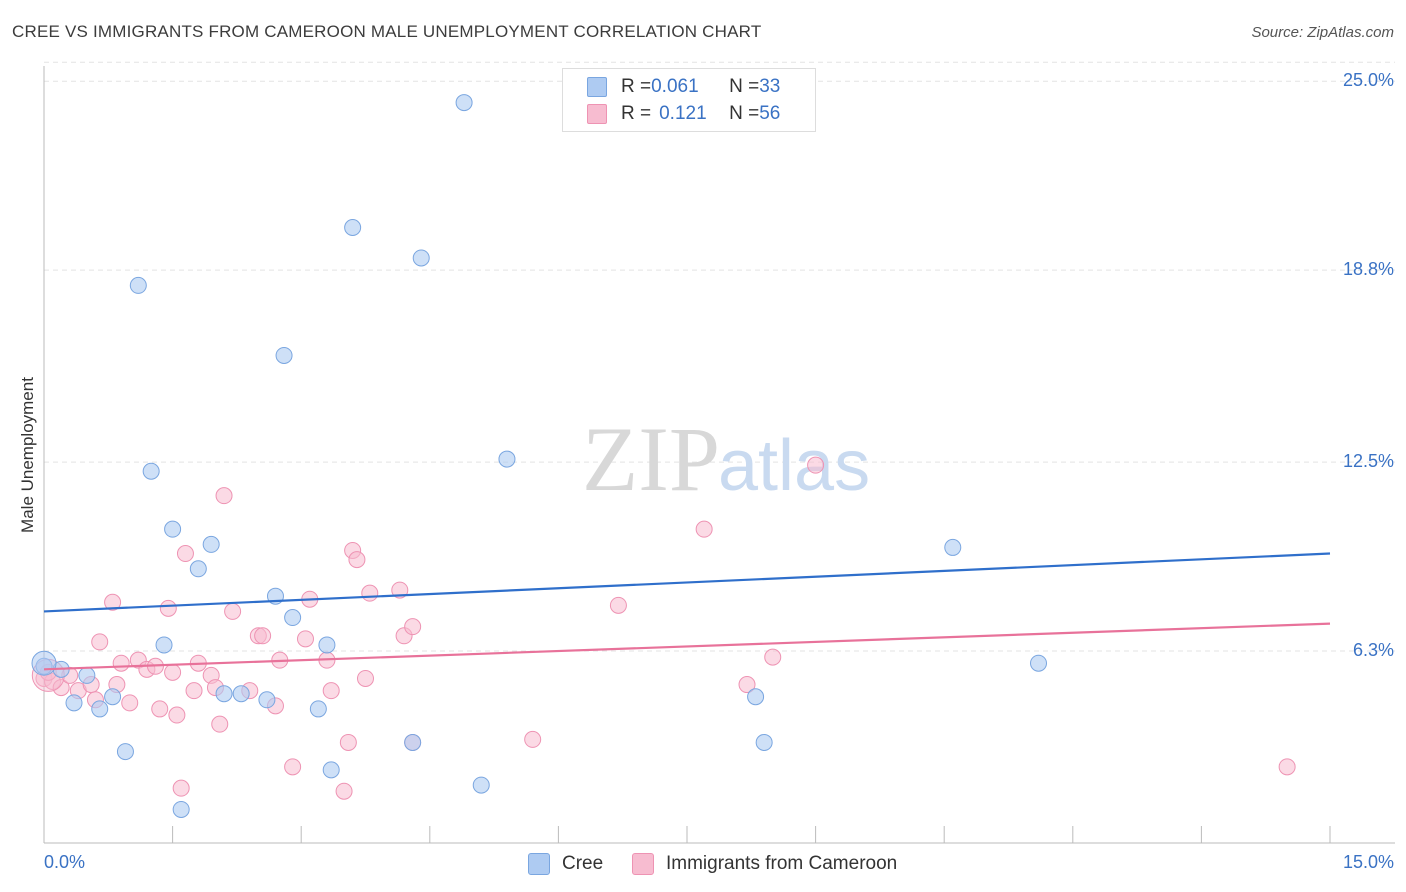  What do you see at coordinates (1373, 650) in the screenshot?
I see `y-tick-label: 6.3%` at bounding box center [1373, 650].